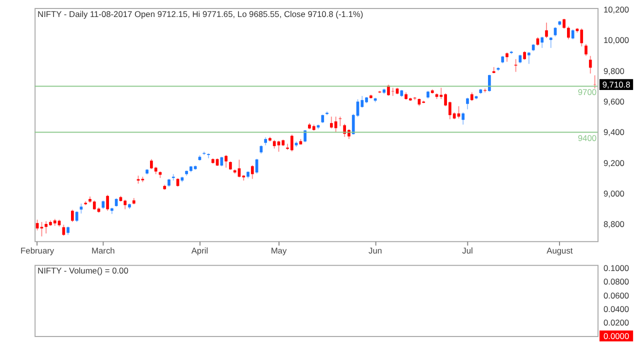  Describe the element at coordinates (587, 92) in the screenshot. I see `ref-line-label: 9700` at that location.